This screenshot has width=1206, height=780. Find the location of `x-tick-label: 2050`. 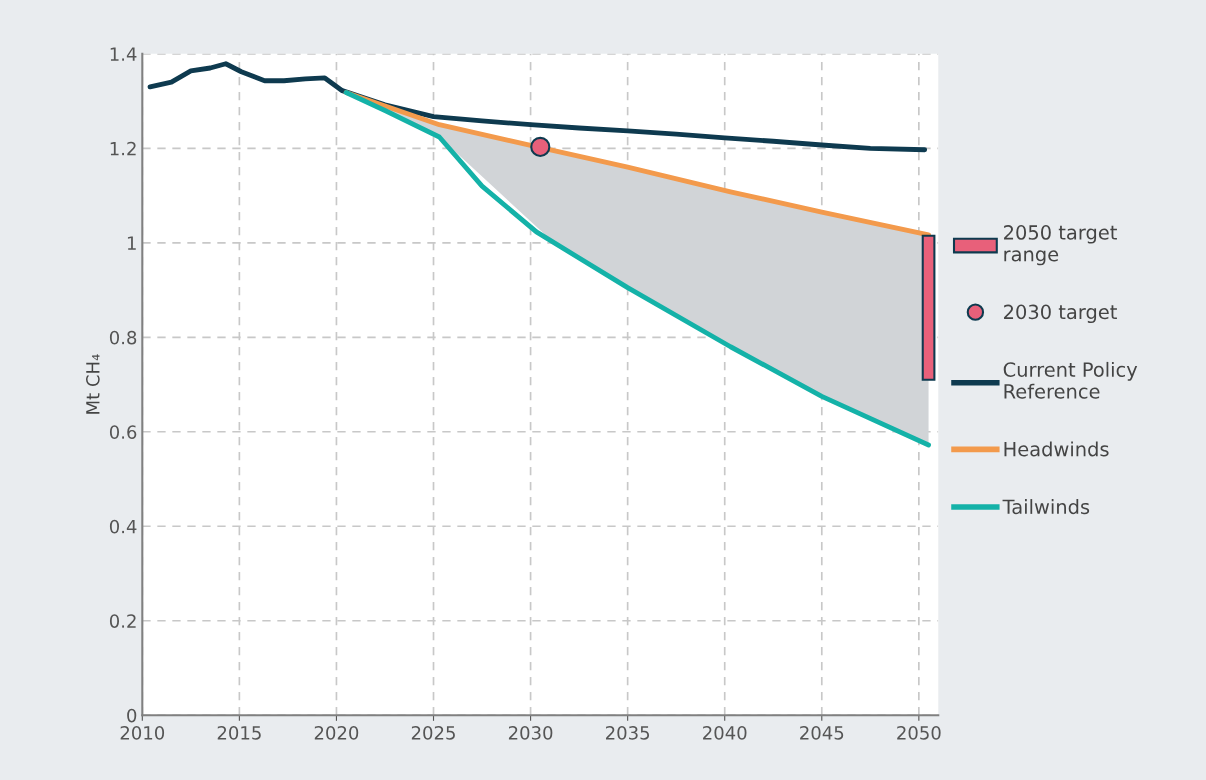

x-tick-label: 2050 is located at coordinates (919, 733).